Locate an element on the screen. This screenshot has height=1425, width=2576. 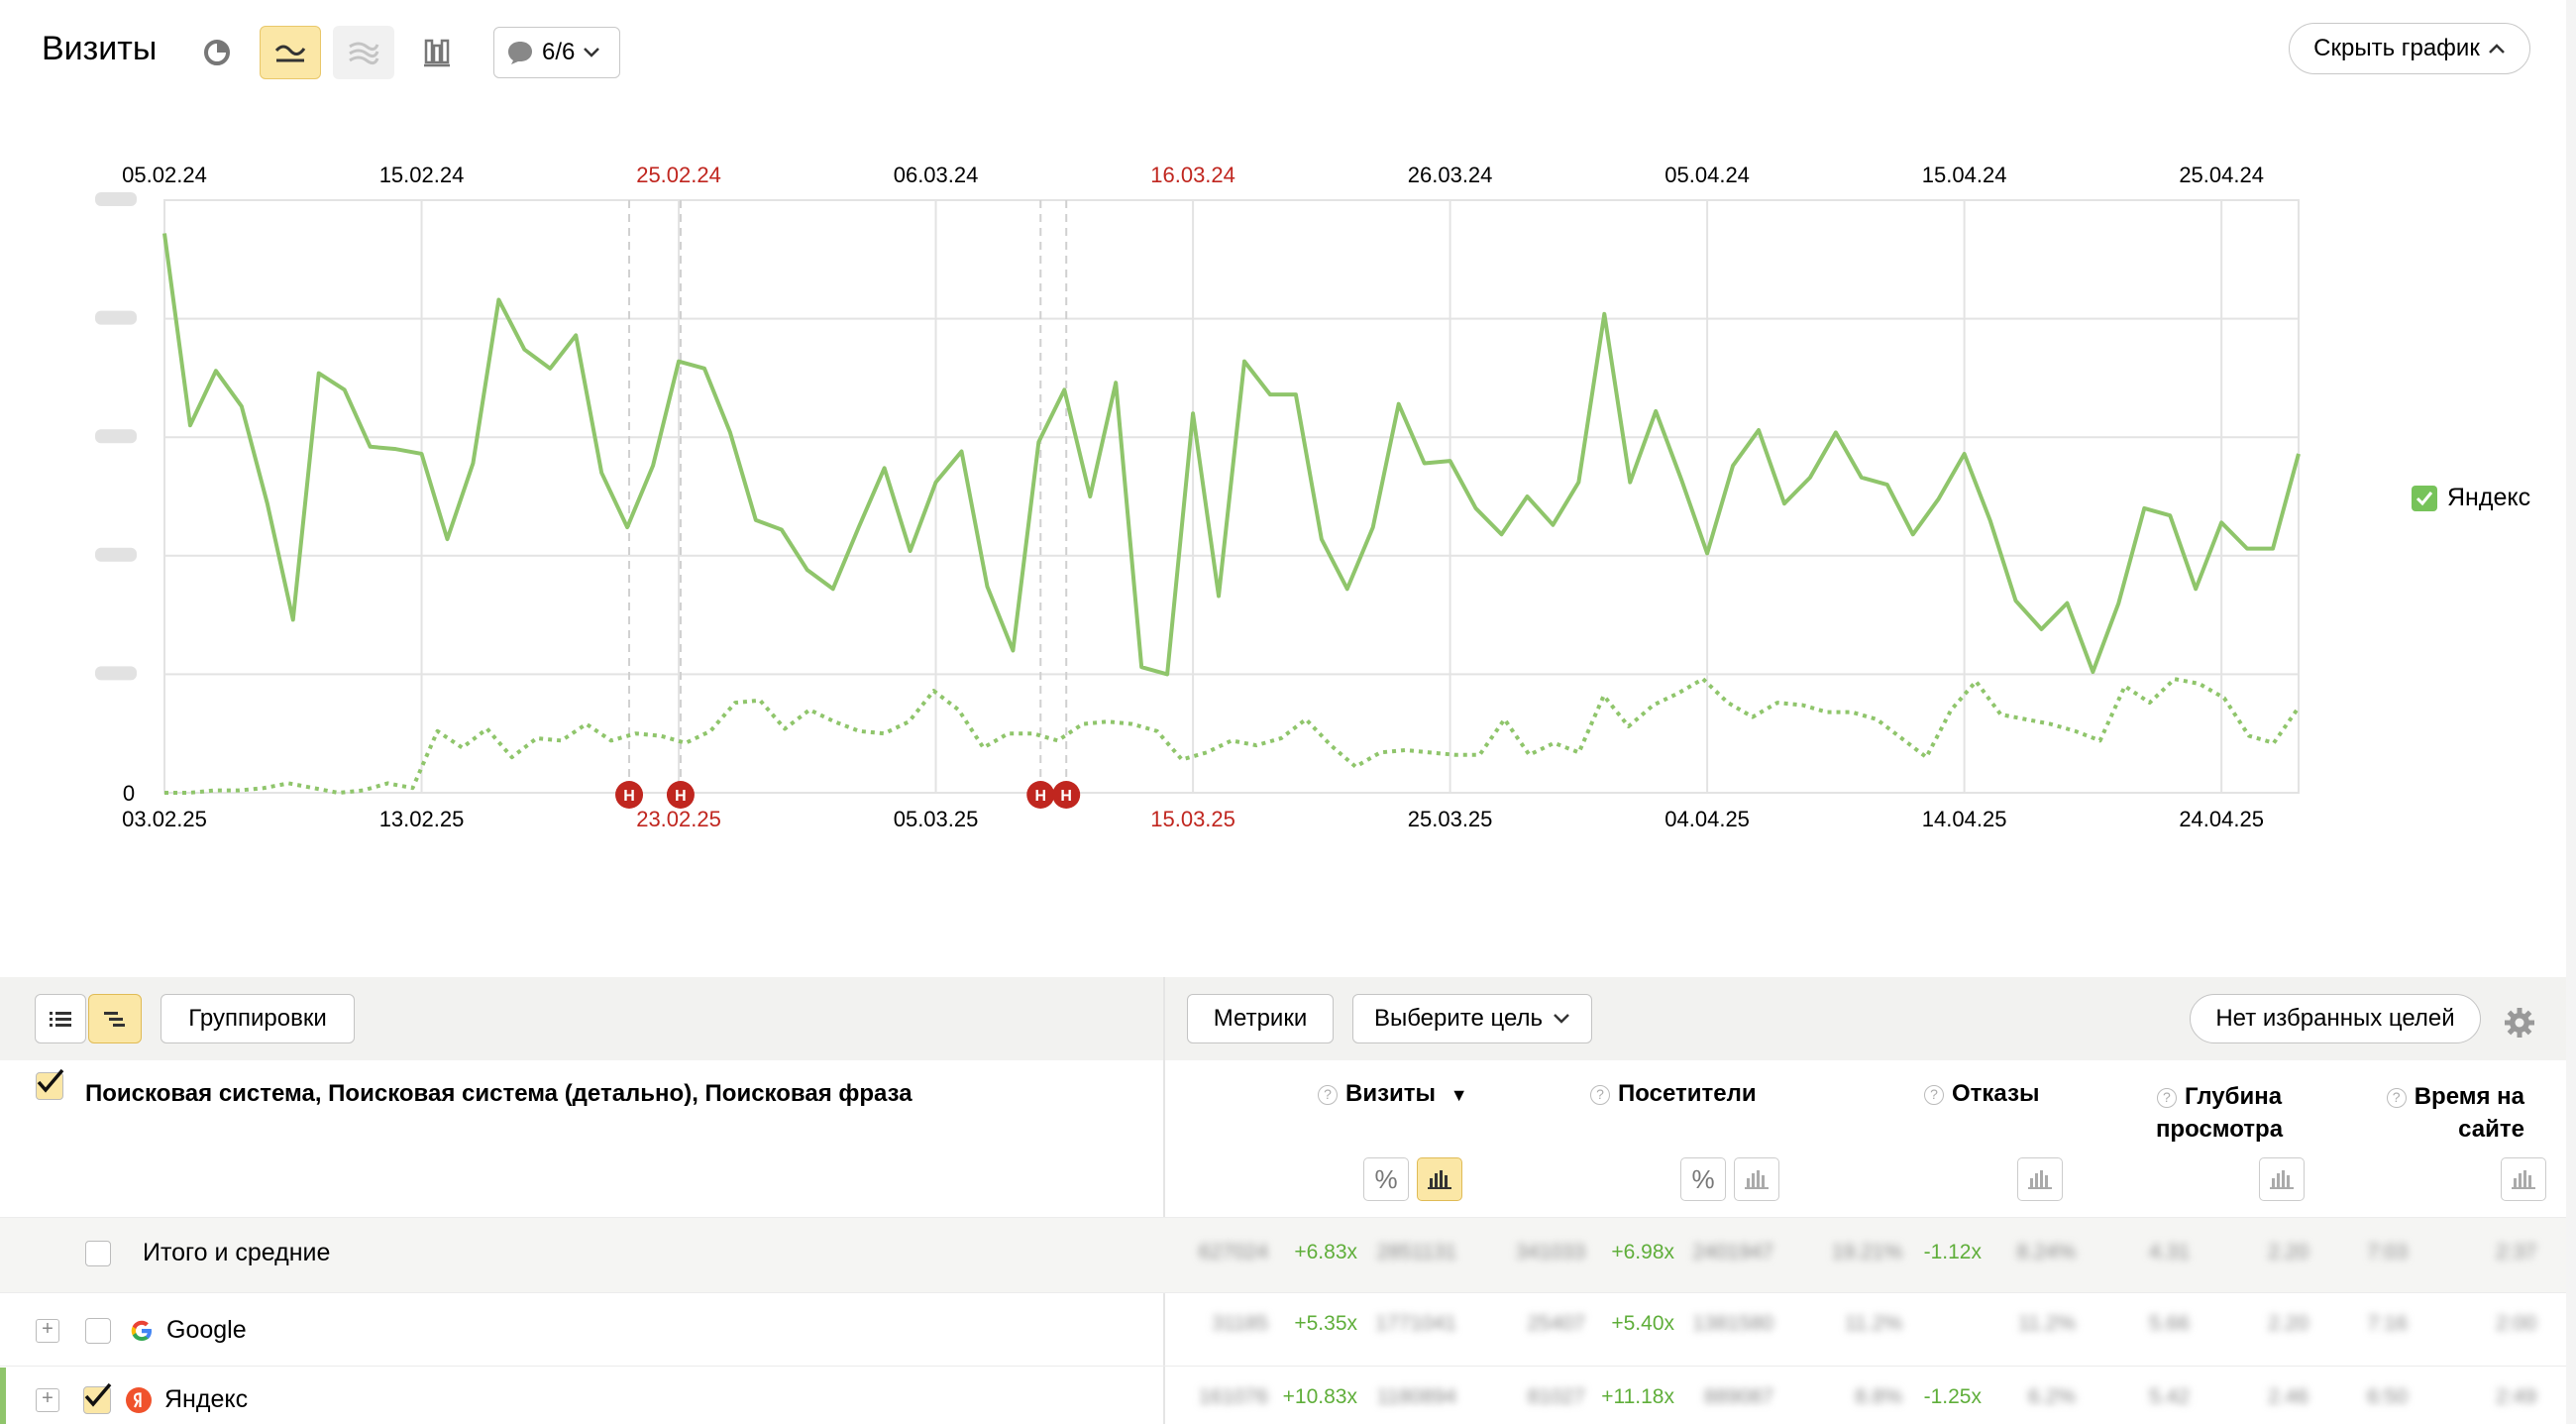
gear-icon is located at coordinates (2520, 1023).